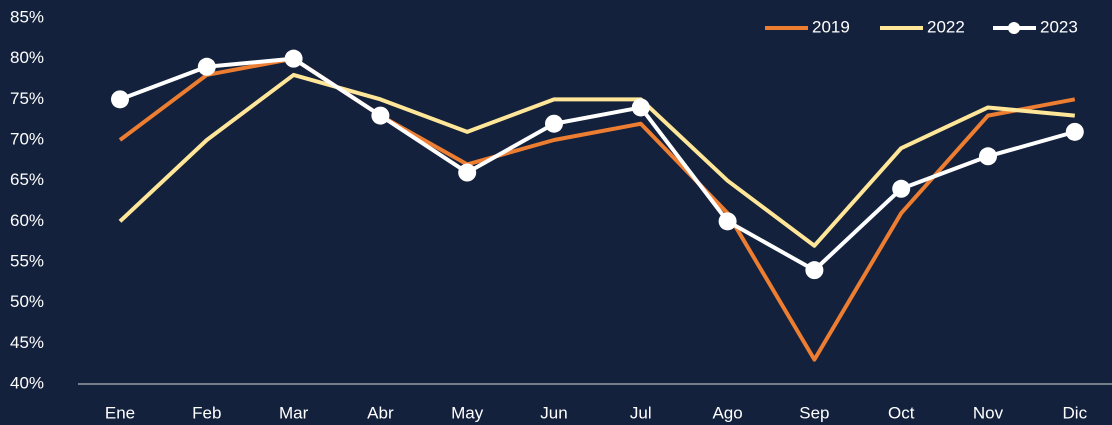  I want to click on legend-label: 2023, so click(1059, 26).